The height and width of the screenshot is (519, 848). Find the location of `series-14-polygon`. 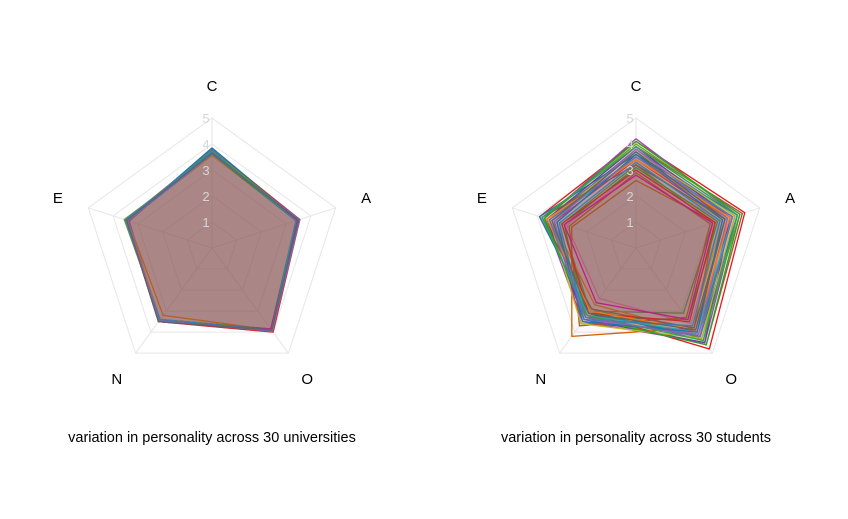

series-14-polygon is located at coordinates (638, 245).